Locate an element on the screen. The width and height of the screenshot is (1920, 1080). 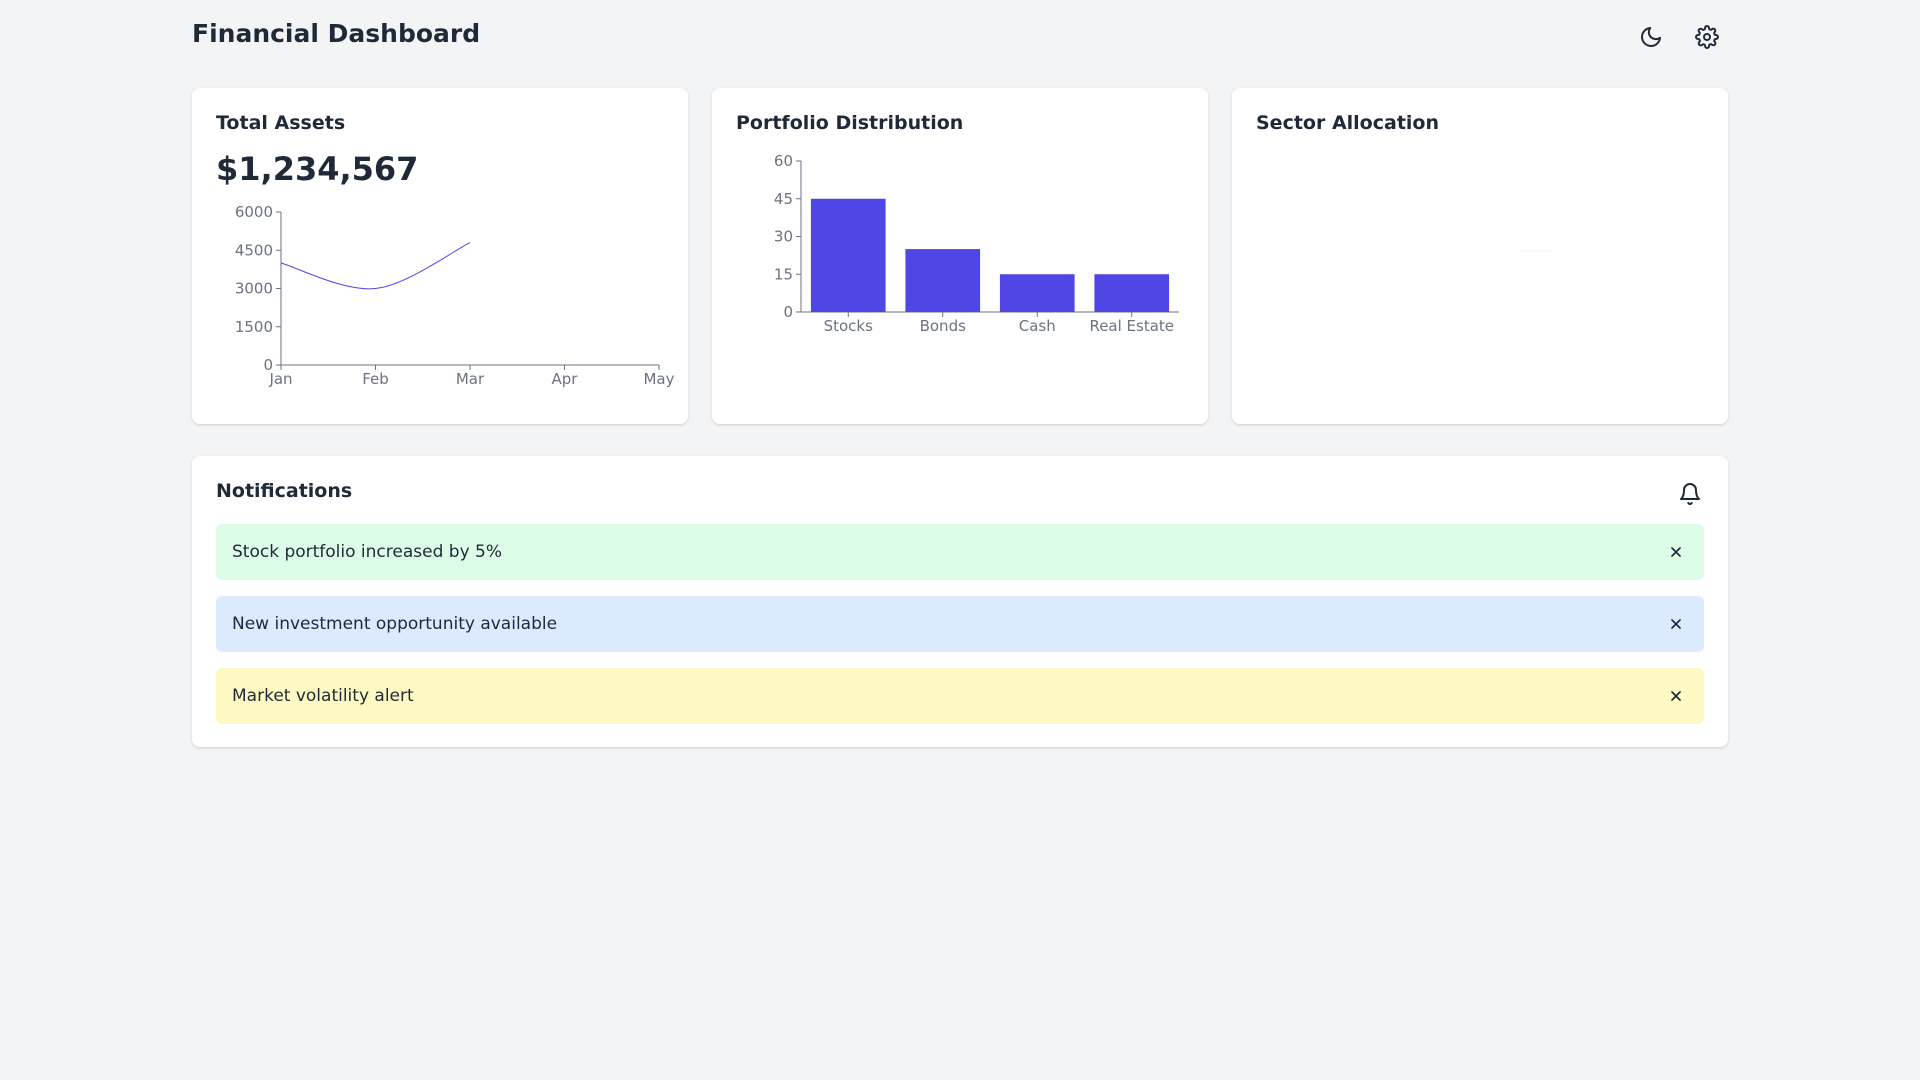
x-tick-label: Feb is located at coordinates (375, 379).